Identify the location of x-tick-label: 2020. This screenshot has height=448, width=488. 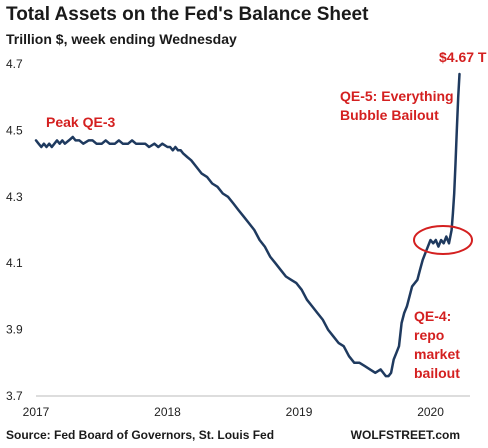
(430, 412).